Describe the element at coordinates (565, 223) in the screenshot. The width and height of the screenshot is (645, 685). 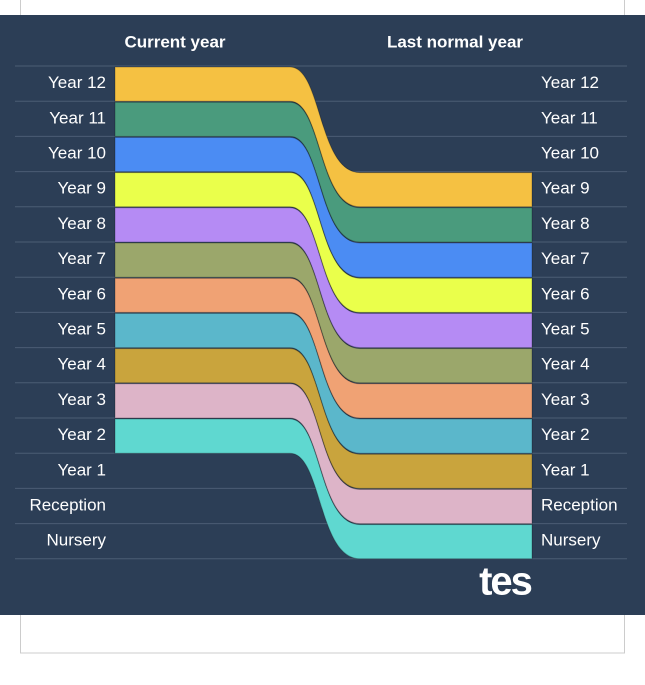
I see `row-label-right: Year 8` at that location.